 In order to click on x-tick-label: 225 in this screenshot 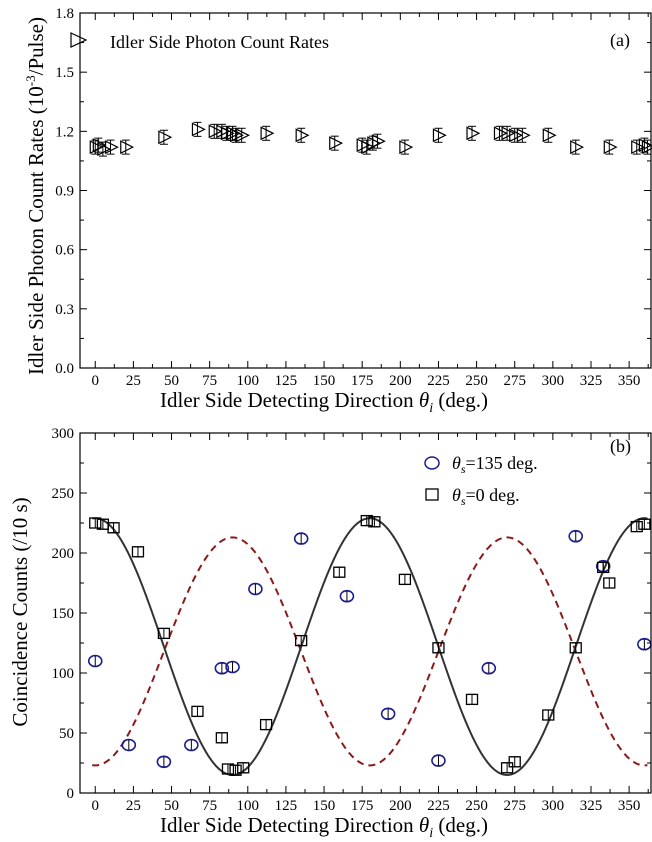, I will do `click(438, 381)`.